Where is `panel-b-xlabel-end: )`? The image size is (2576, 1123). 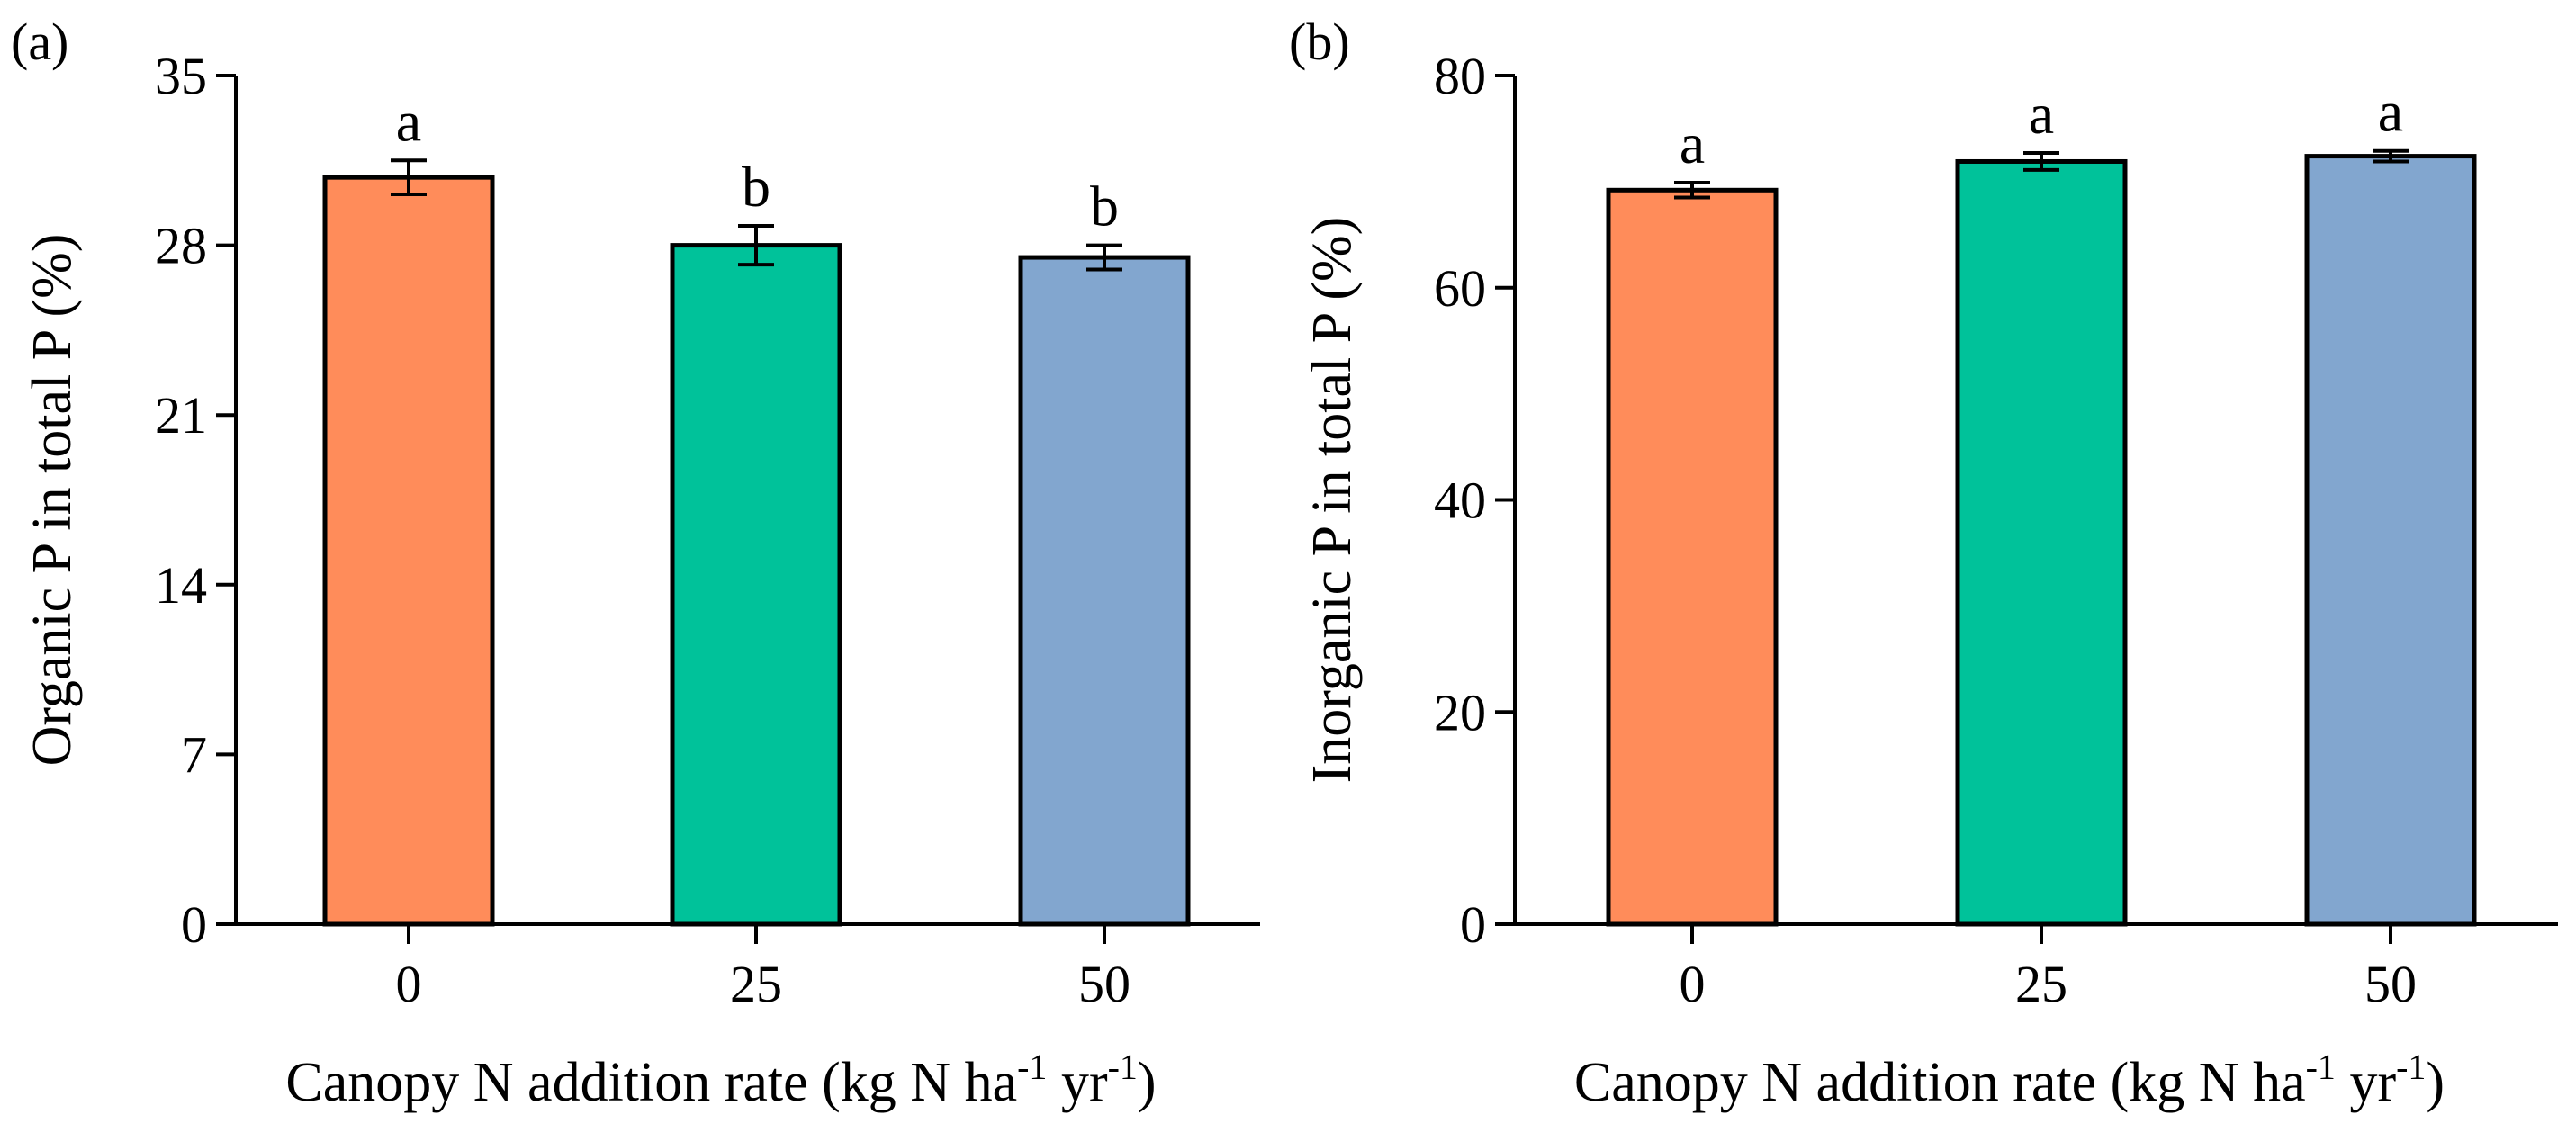
panel-b-xlabel-end: ) is located at coordinates (2435, 1083).